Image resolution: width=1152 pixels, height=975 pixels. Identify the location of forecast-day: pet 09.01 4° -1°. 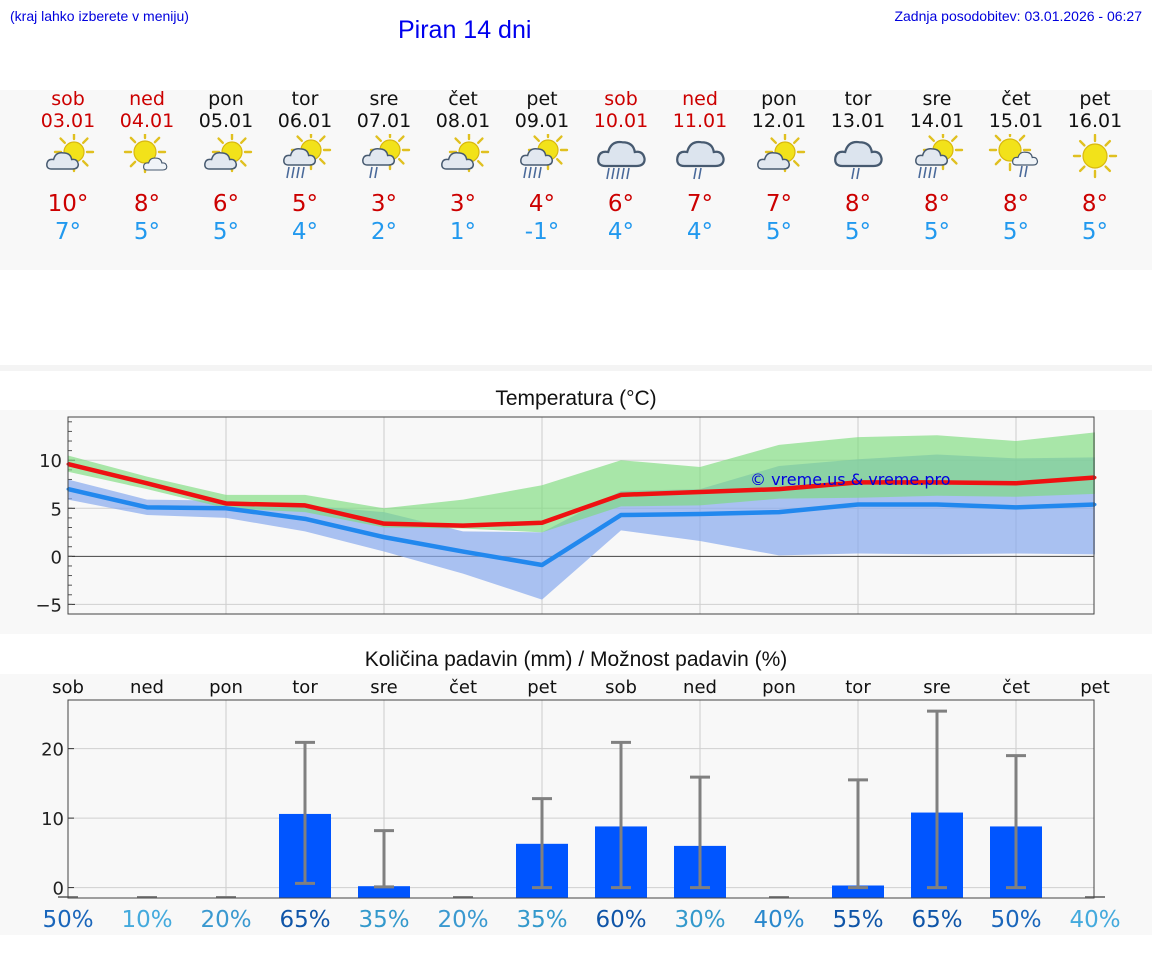
(542, 167).